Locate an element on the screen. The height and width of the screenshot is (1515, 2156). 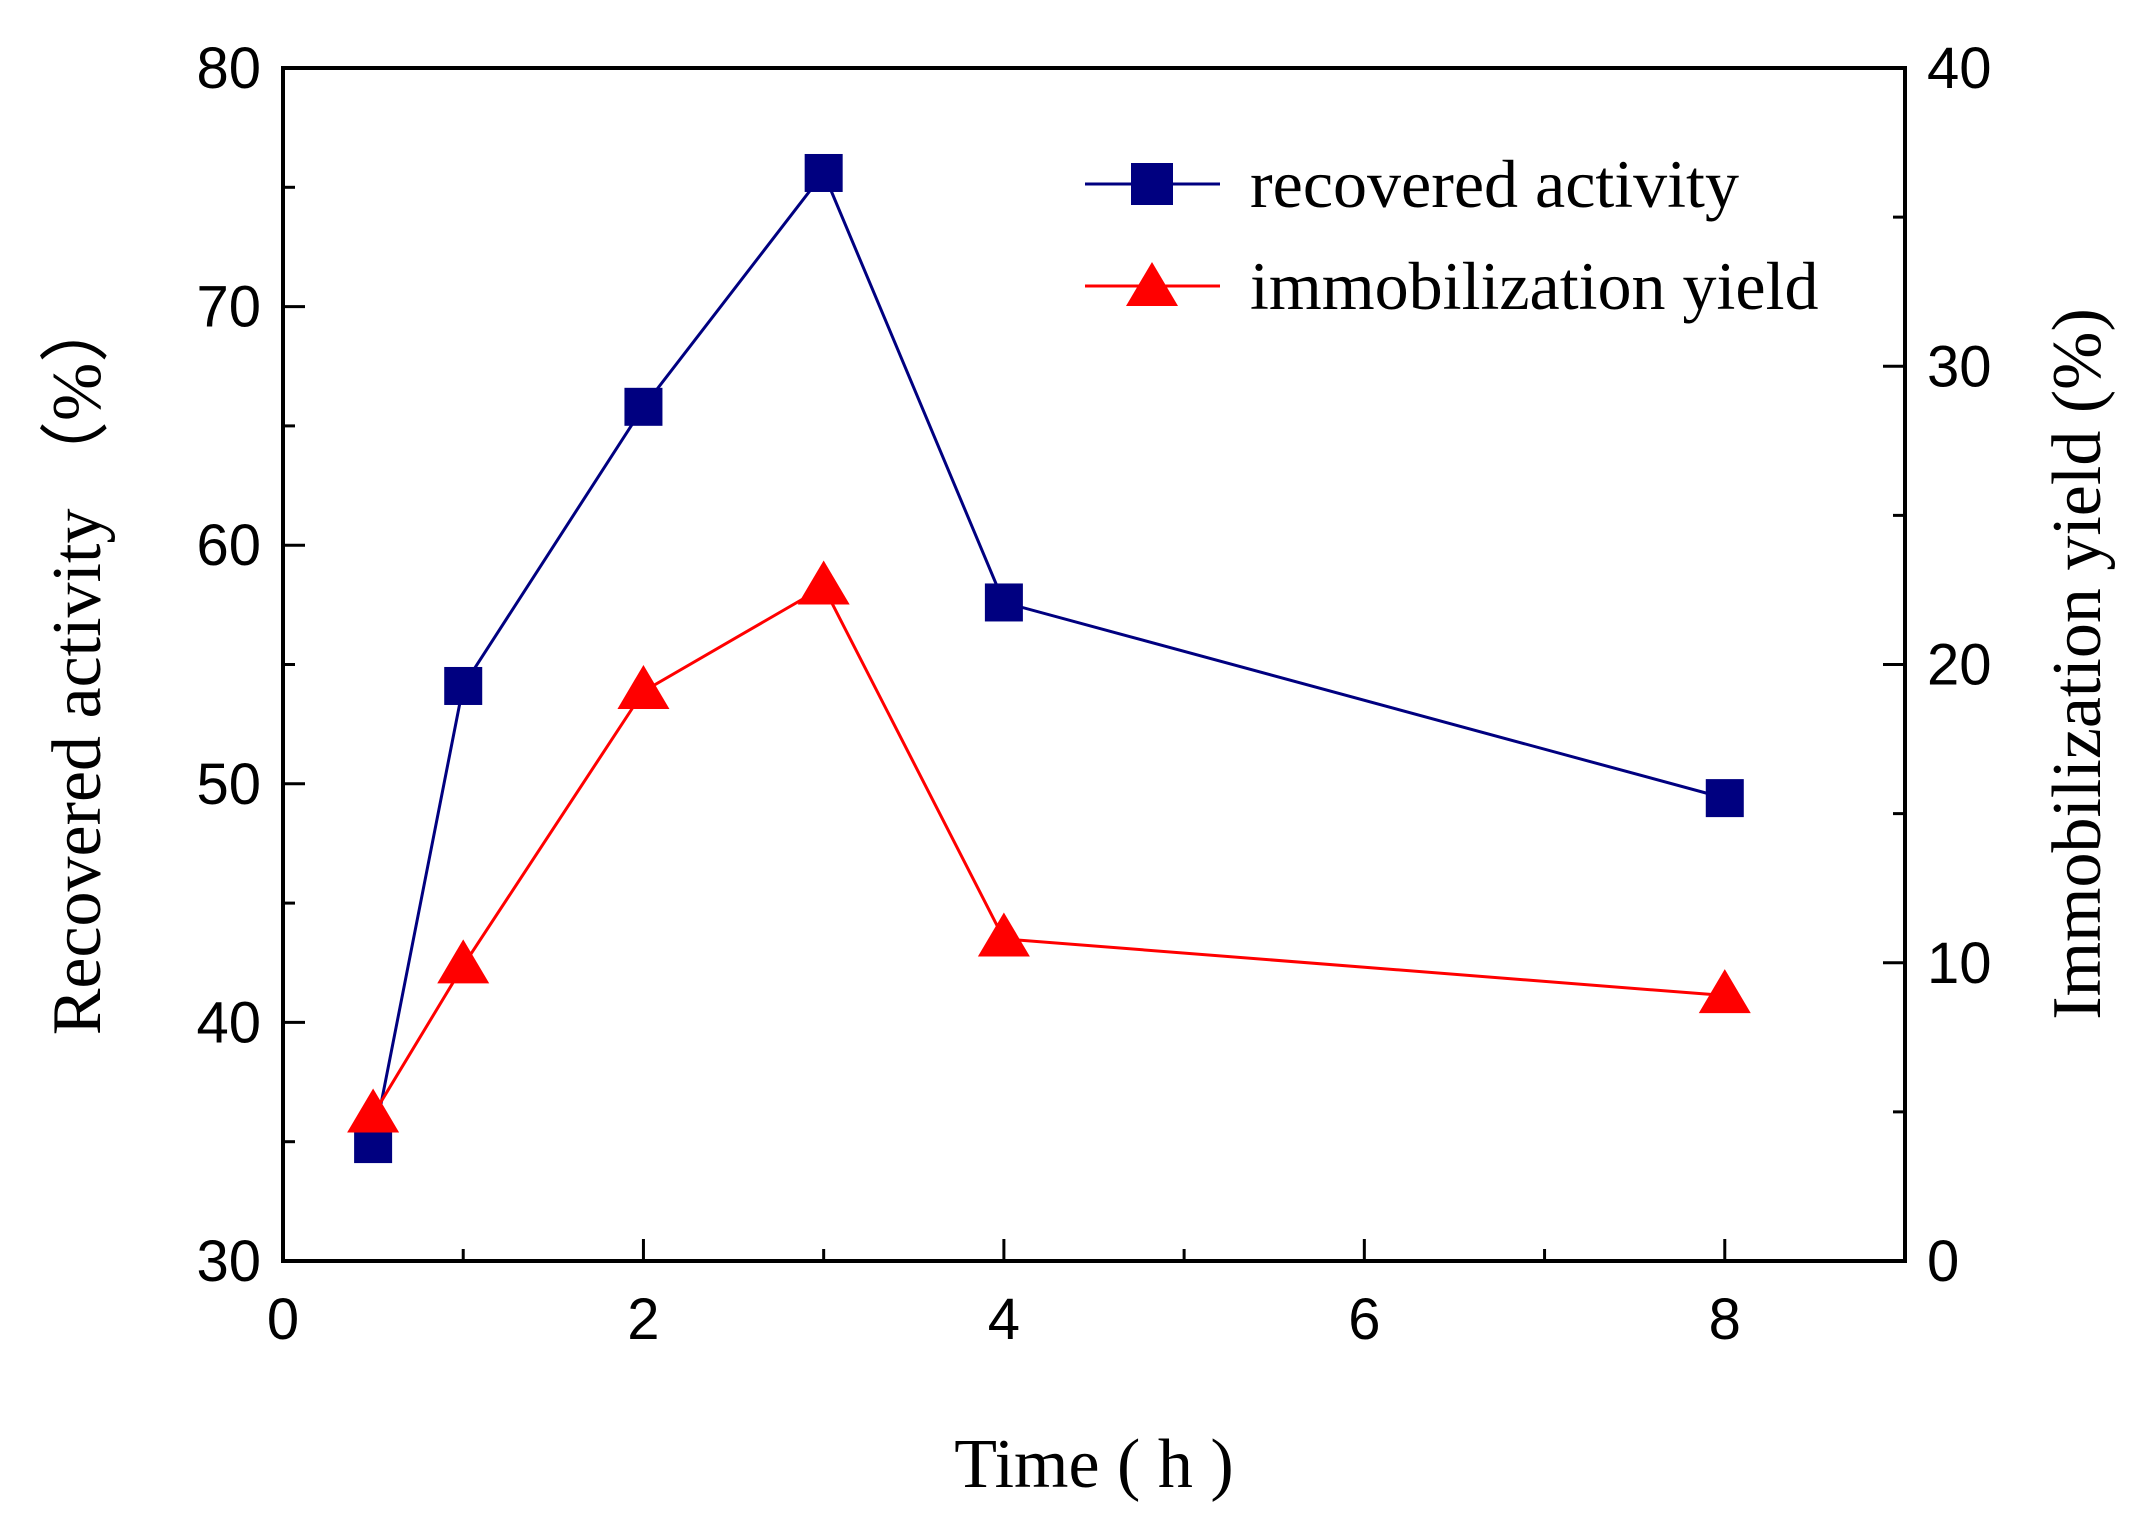
x-tick-label: 4 is located at coordinates (1004, 1319).